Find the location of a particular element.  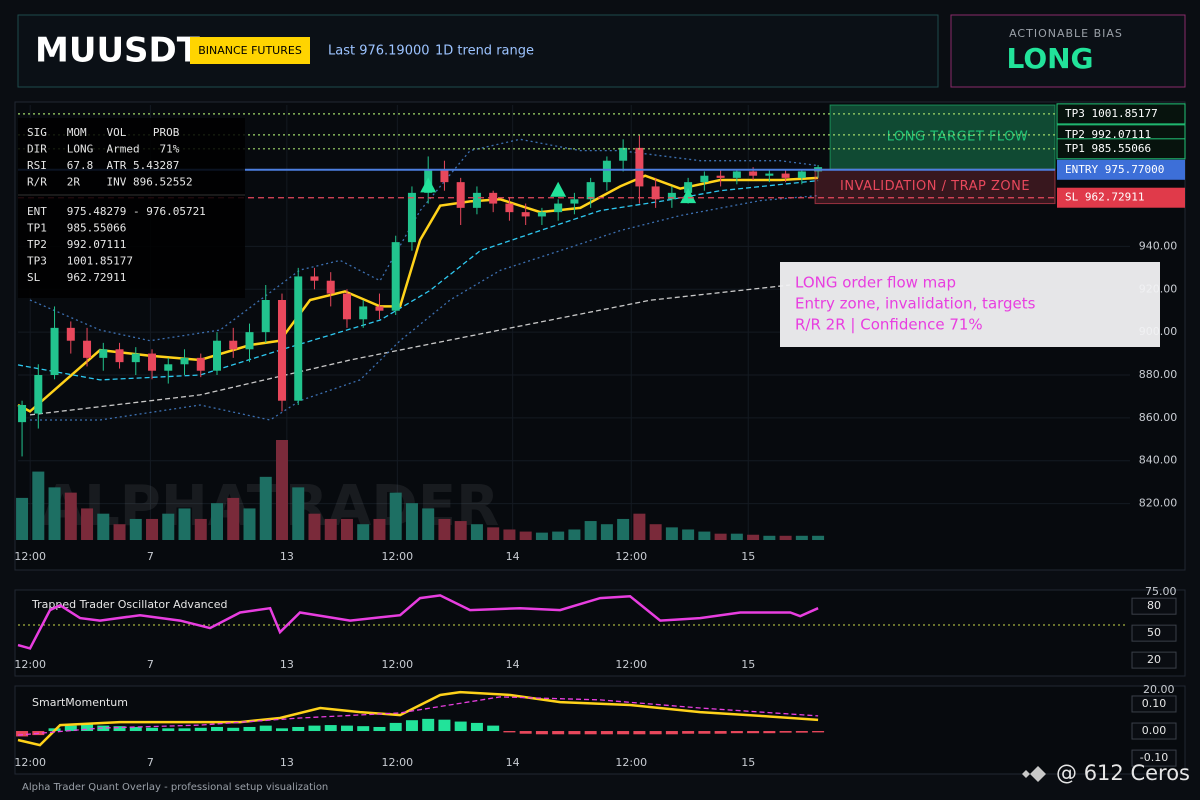

info-line: TP2 992.07111 is located at coordinates (76, 244).